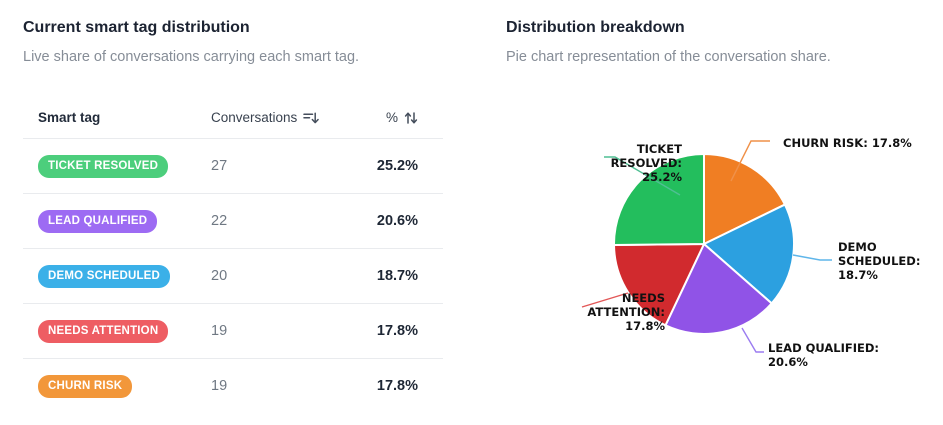 The image size is (943, 425). What do you see at coordinates (879, 261) in the screenshot?
I see `pie-label-demo-scheduled: DEMO SCHEDULED: 18.7%` at bounding box center [879, 261].